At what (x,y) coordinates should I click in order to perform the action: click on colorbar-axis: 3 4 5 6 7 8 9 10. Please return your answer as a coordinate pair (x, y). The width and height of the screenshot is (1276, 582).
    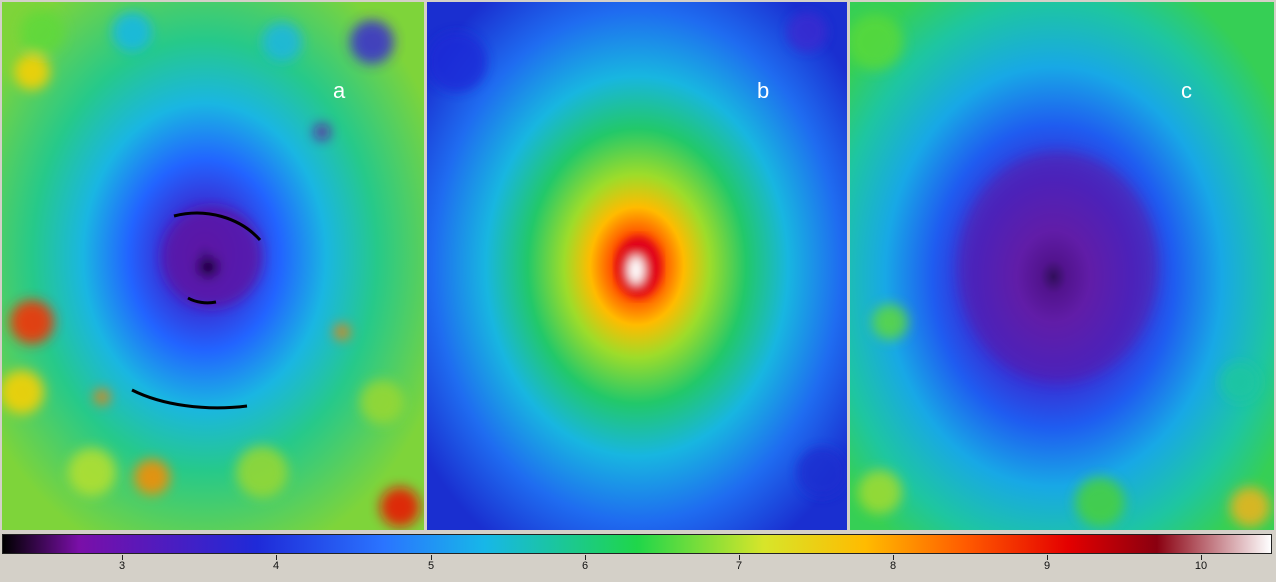
    Looking at the image, I should click on (638, 568).